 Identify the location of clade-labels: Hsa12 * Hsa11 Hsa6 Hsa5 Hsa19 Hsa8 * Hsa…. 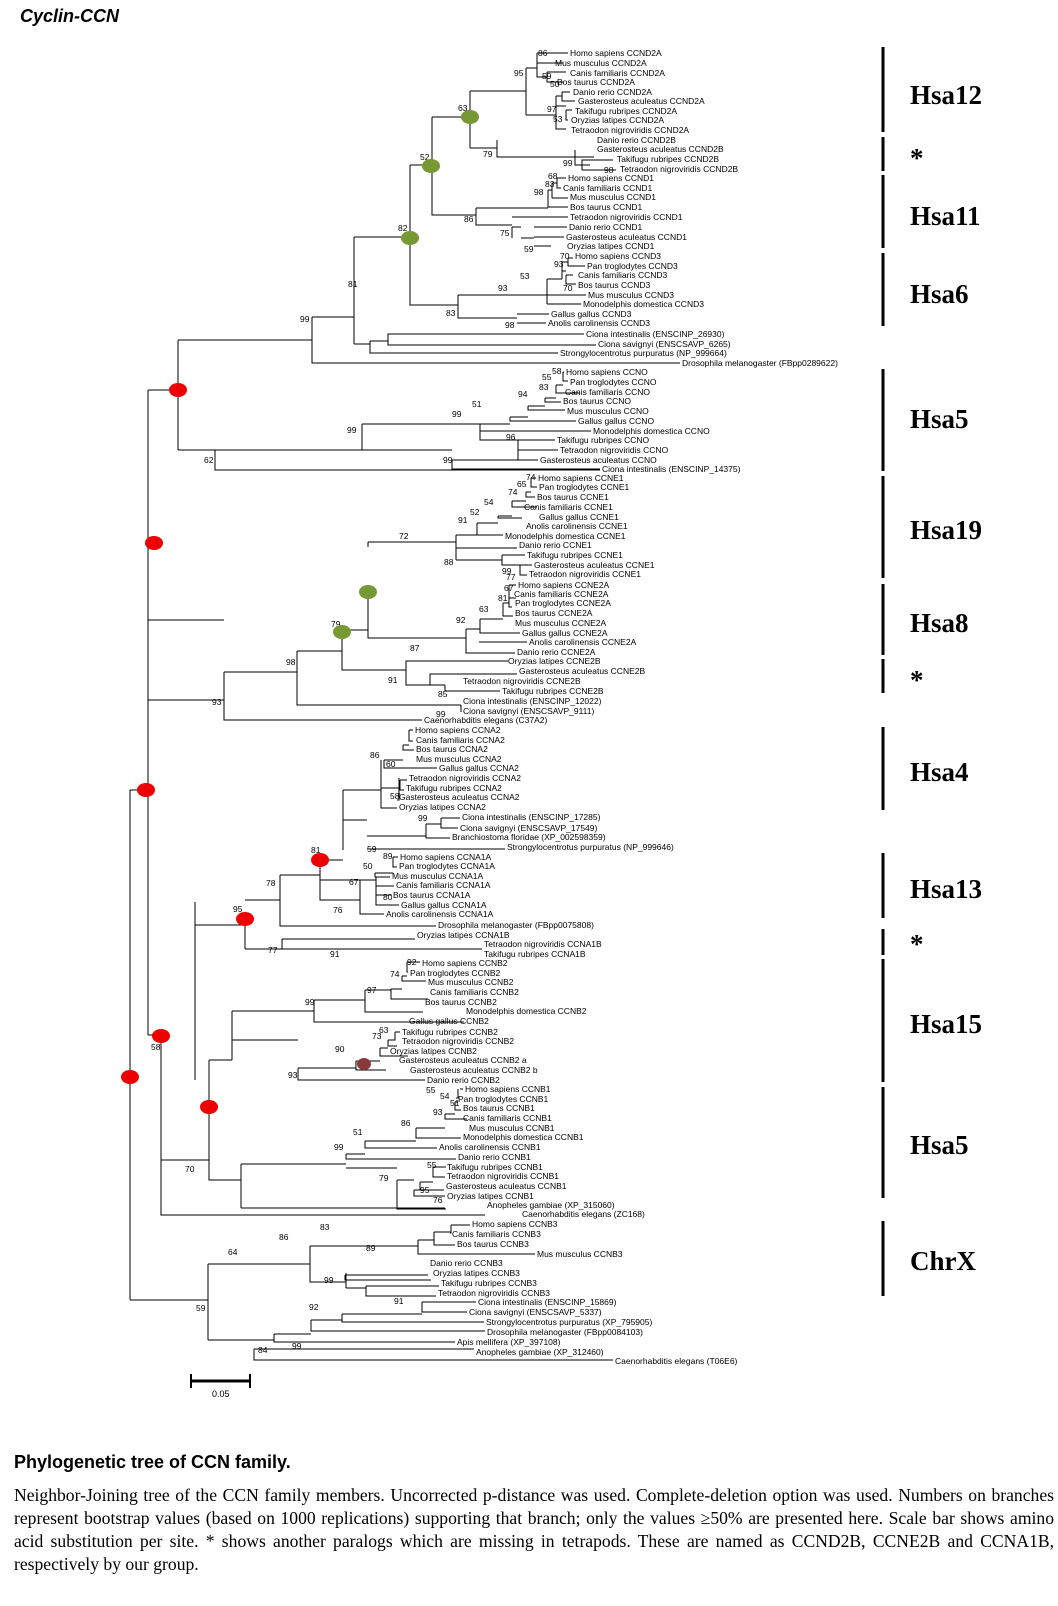
(946, 678).